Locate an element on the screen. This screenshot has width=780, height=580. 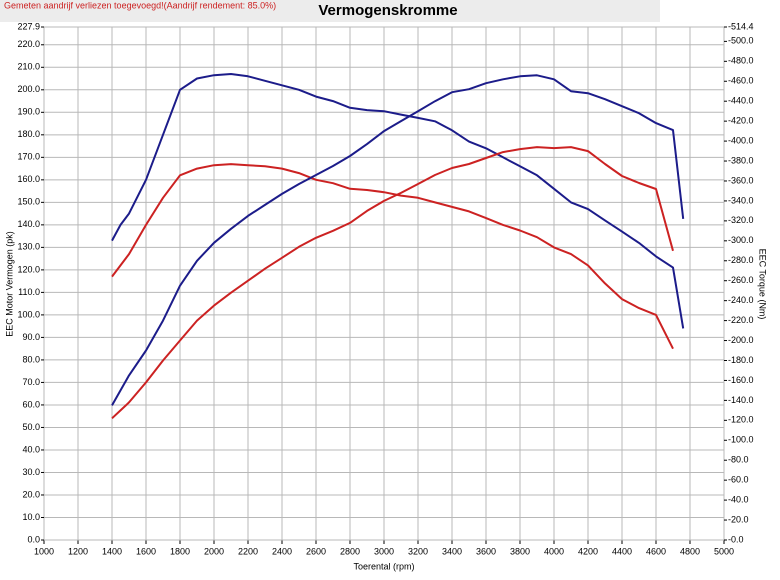
y-tick-label: 90.0 is located at coordinates (31, 337).